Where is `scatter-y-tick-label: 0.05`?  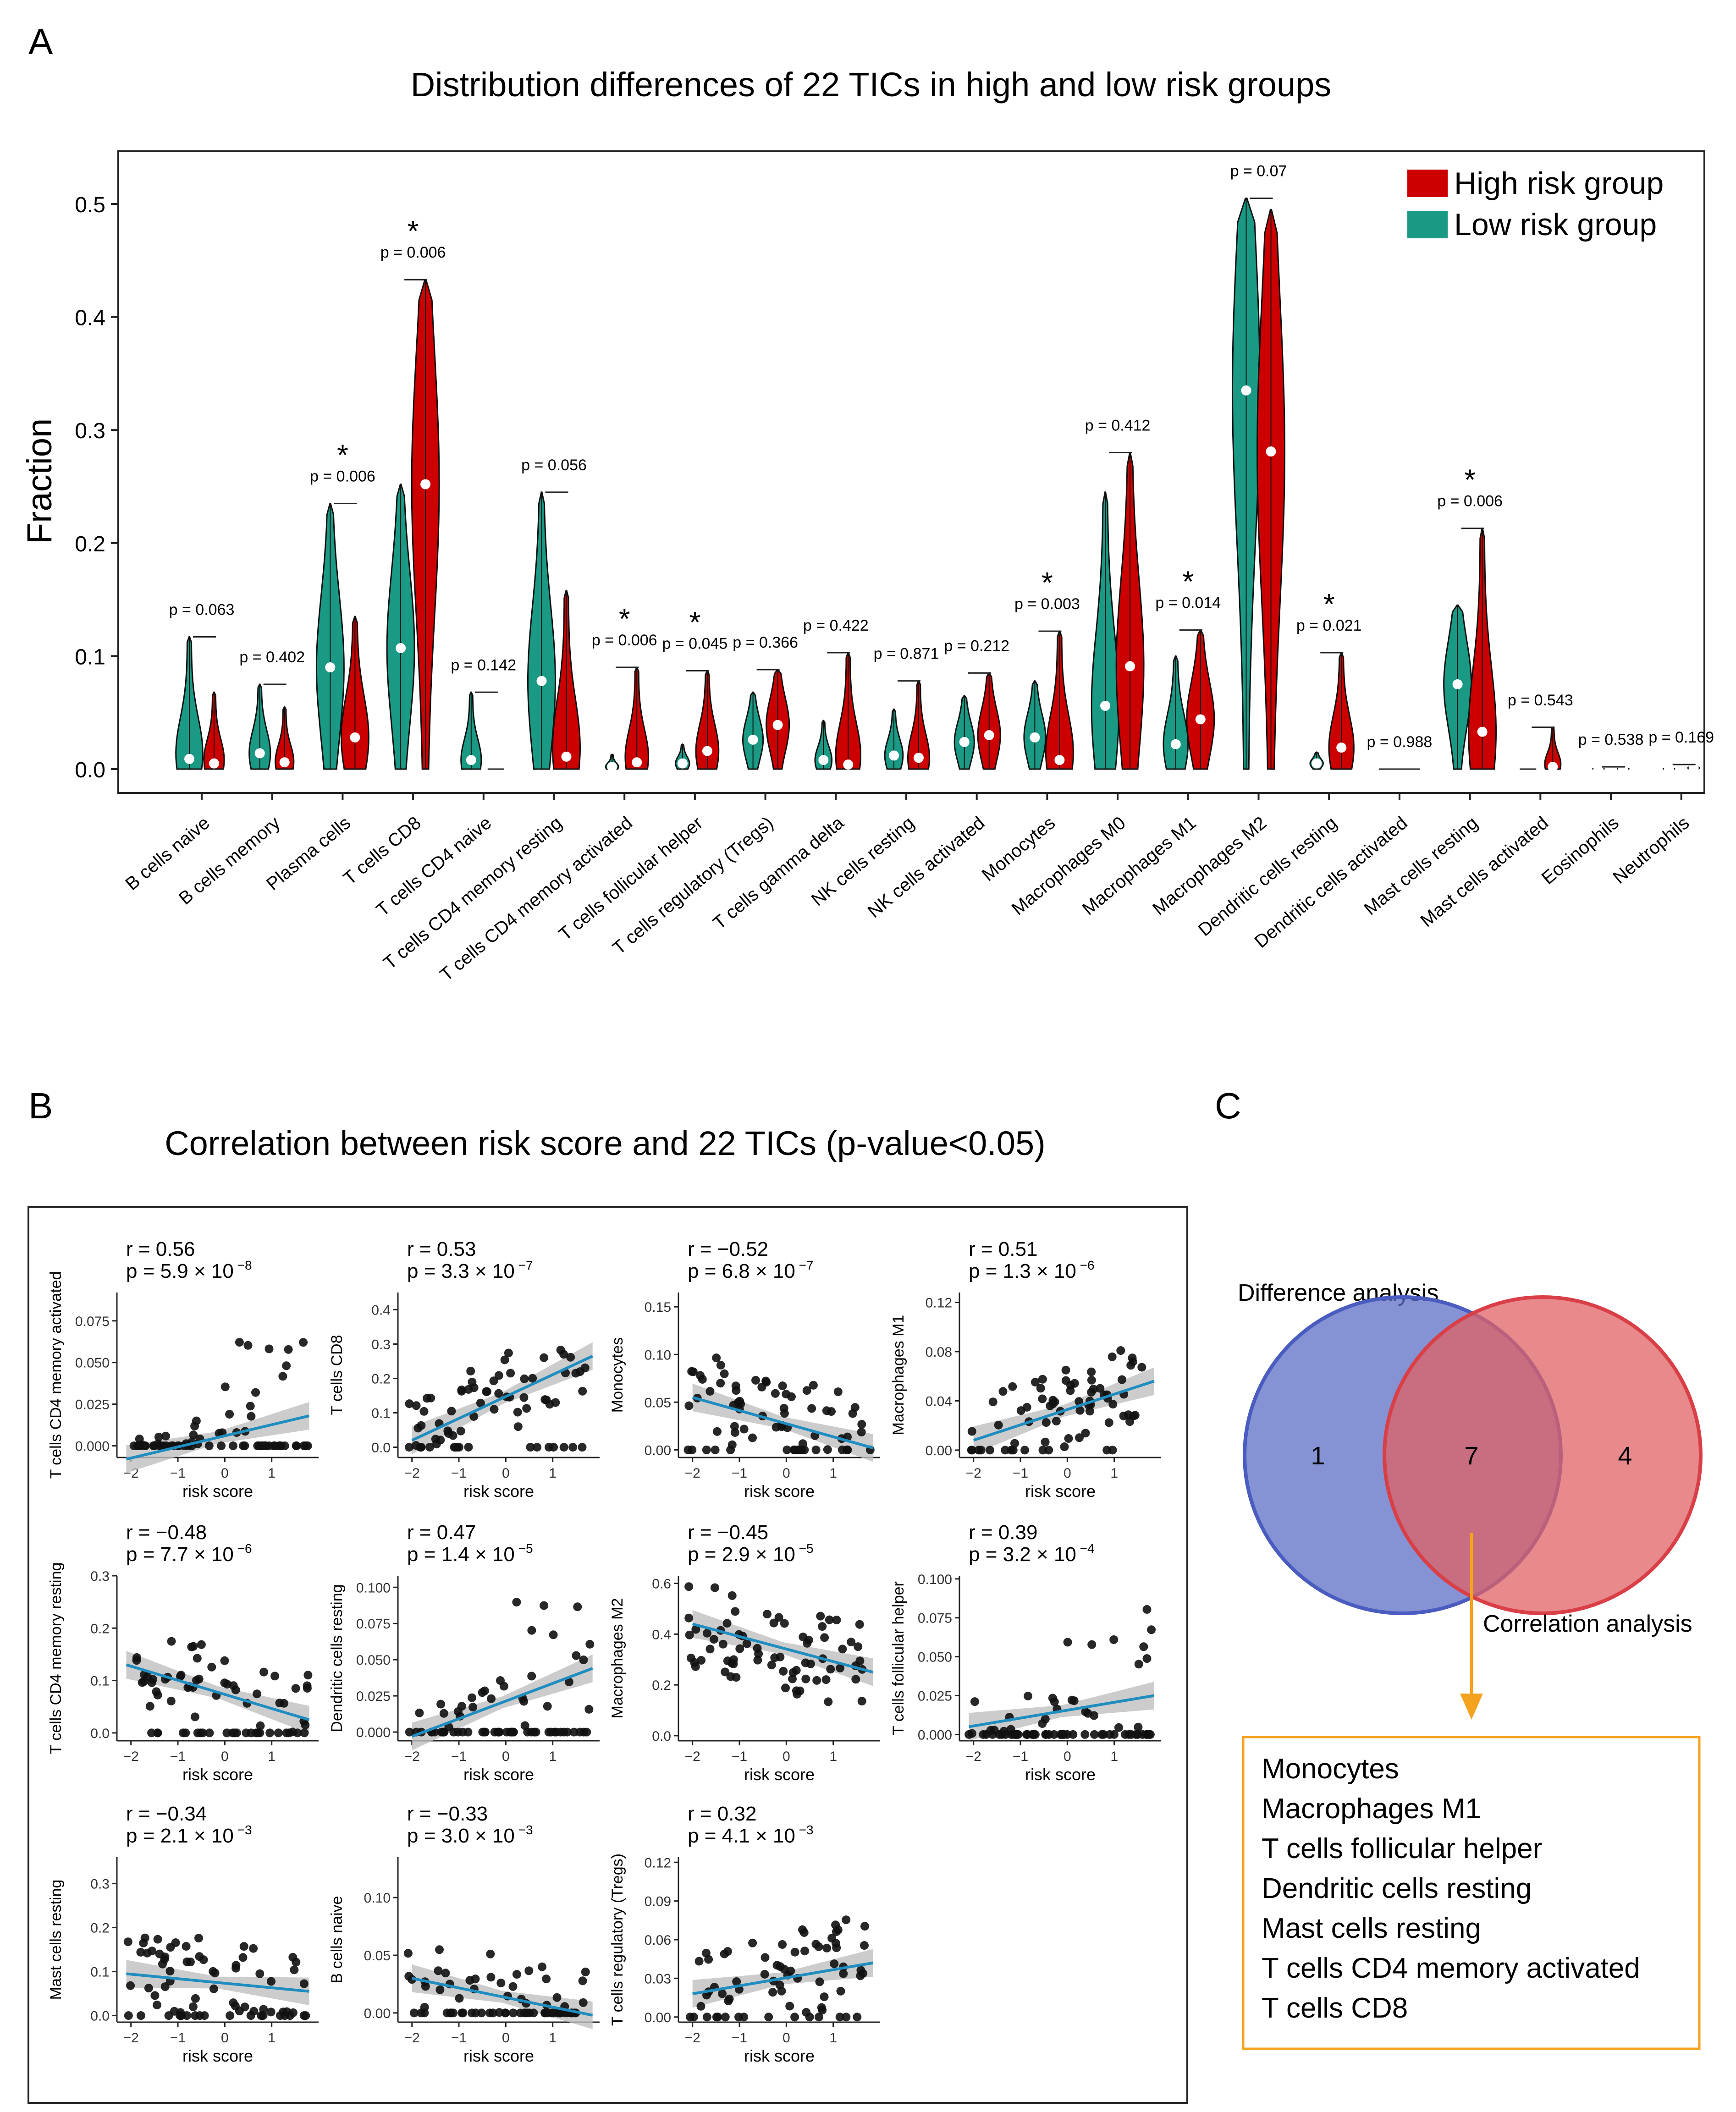 scatter-y-tick-label: 0.05 is located at coordinates (377, 1956).